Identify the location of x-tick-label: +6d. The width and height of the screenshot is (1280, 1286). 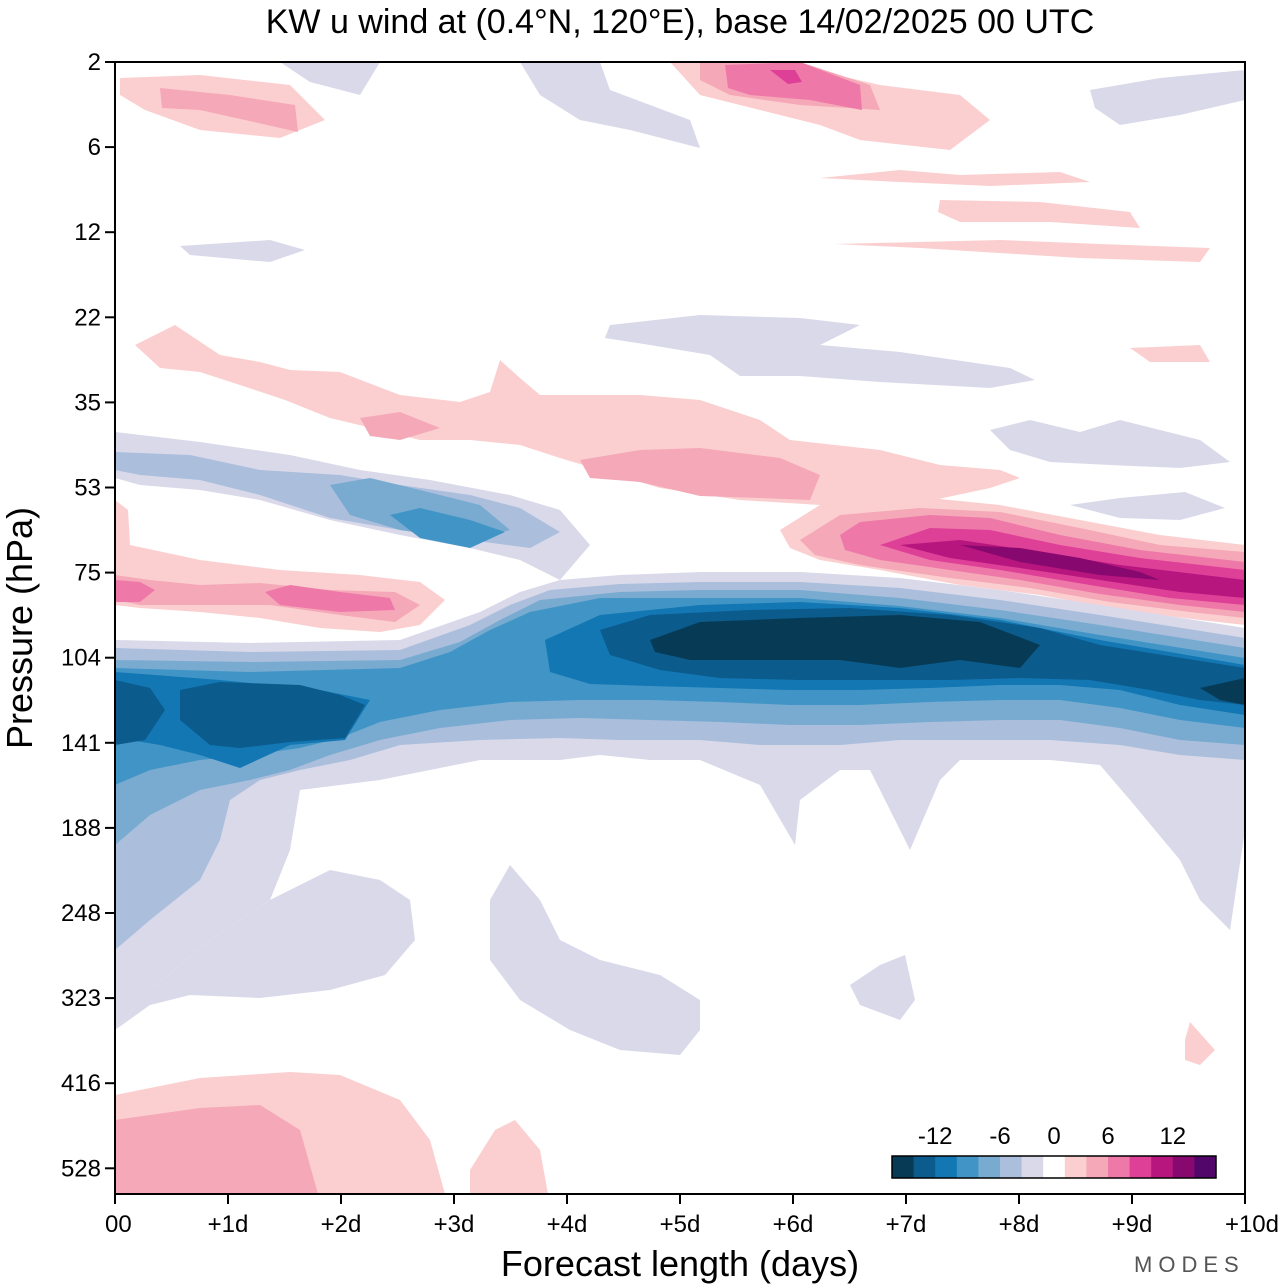
(793, 1224).